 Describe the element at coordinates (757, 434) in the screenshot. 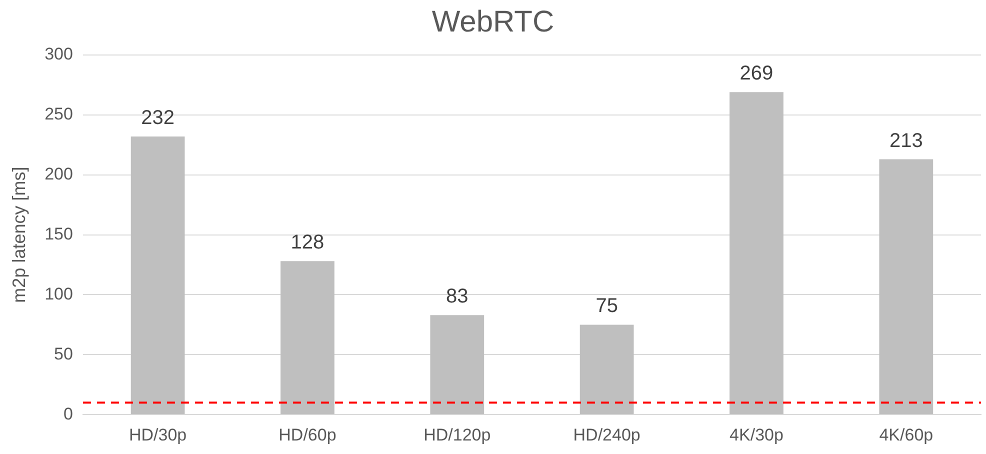

I see `x-tick-label: 4K/30p` at that location.